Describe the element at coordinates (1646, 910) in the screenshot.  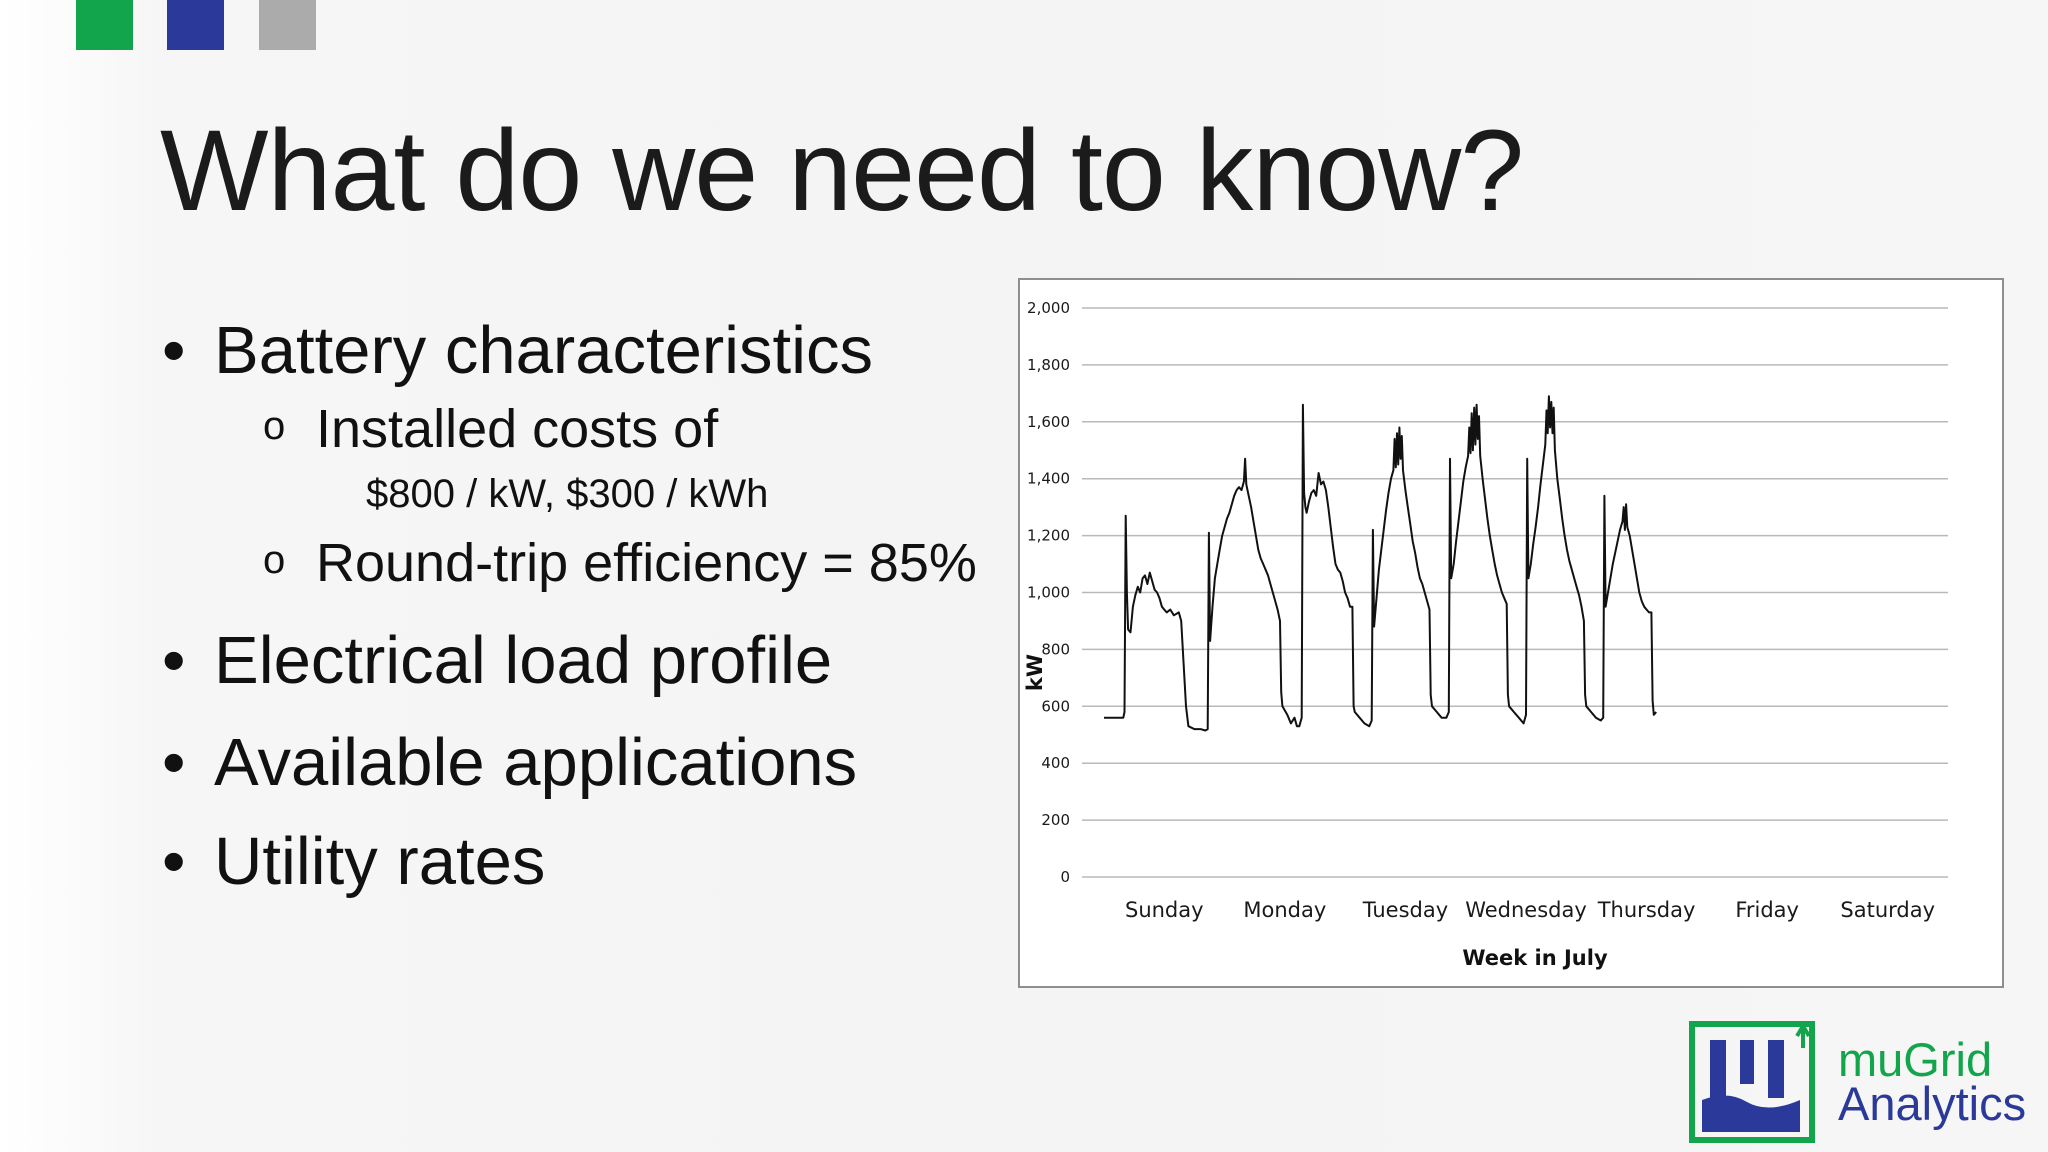
I see `x-category-label: Thursday` at that location.